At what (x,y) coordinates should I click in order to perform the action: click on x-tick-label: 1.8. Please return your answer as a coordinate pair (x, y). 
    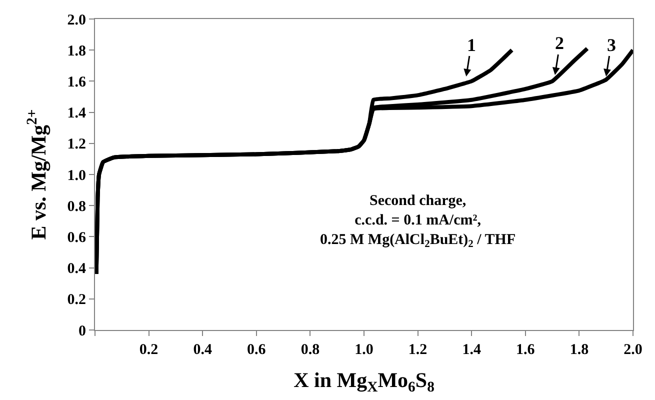
    Looking at the image, I should click on (579, 350).